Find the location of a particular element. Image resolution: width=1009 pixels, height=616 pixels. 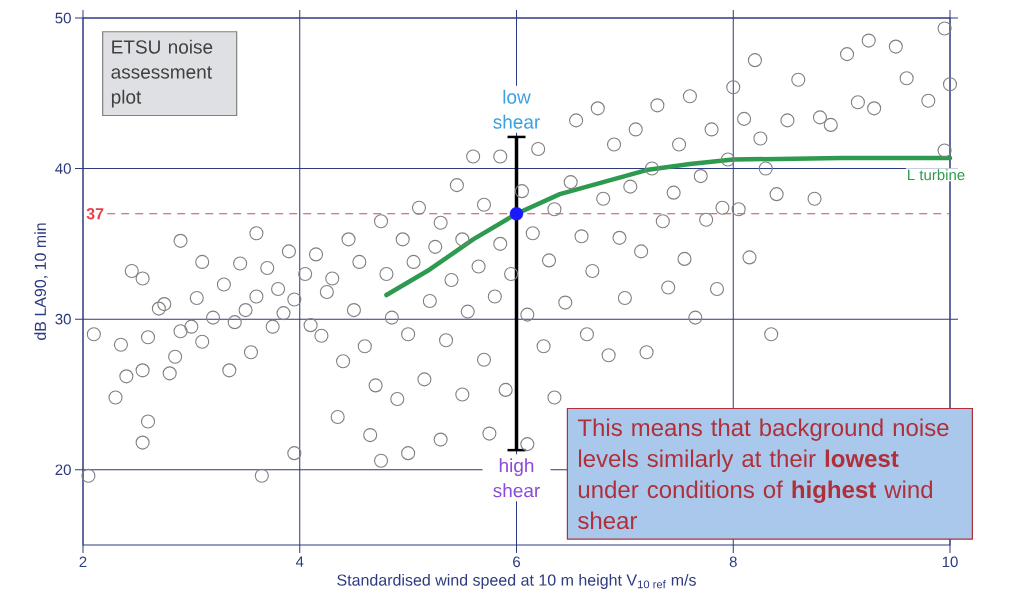

ref-line-label: 37 is located at coordinates (95, 214).